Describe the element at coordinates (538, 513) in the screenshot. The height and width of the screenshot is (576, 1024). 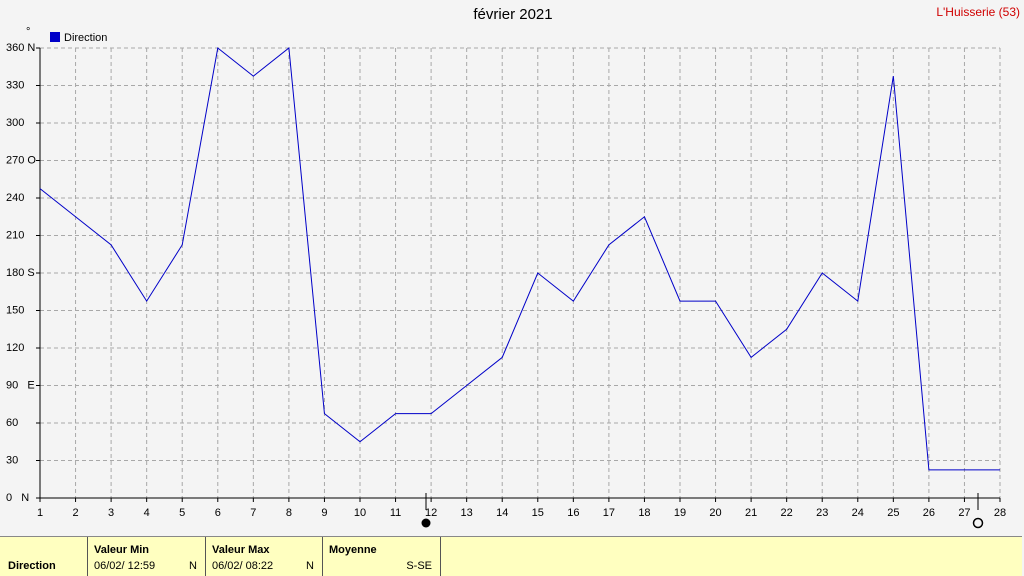
I see `x-tick-label: 15` at that location.